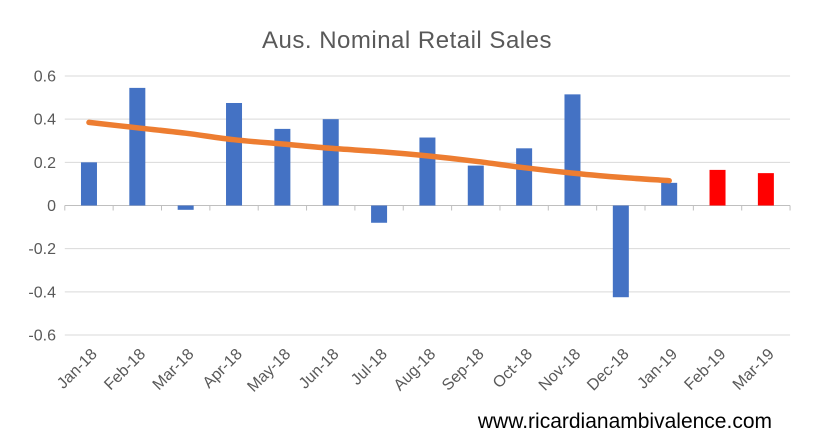  What do you see at coordinates (77, 369) in the screenshot?
I see `x-axis-label-Jan-18: Jan-18` at bounding box center [77, 369].